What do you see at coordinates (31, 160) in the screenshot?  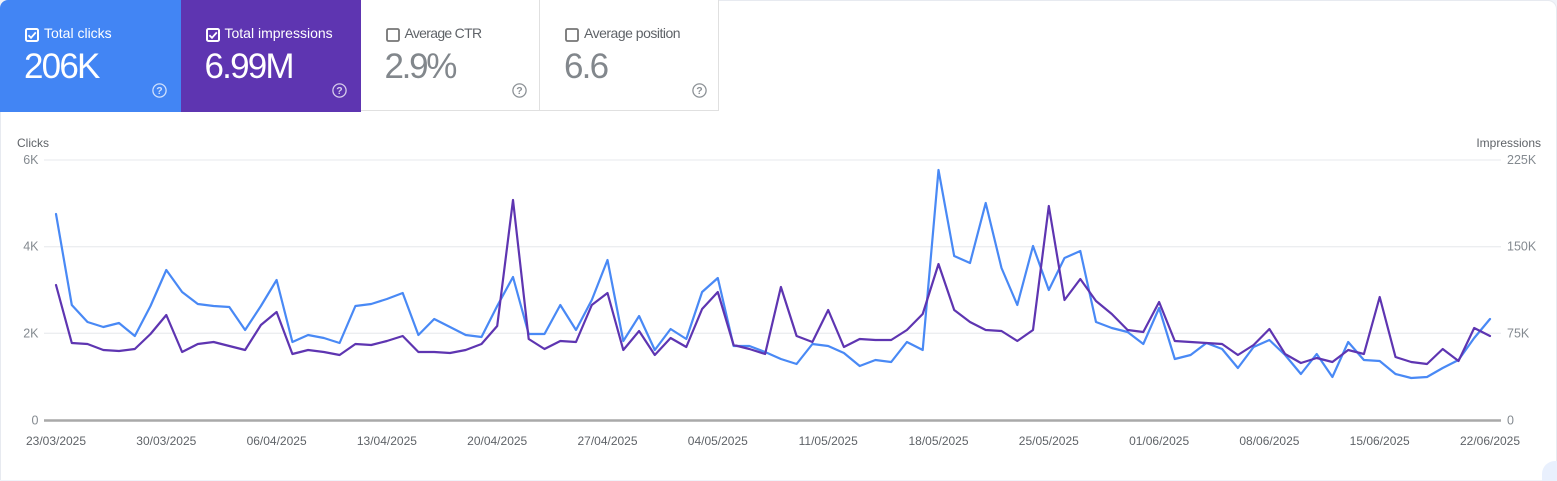 I see `svg-text: 6K` at bounding box center [31, 160].